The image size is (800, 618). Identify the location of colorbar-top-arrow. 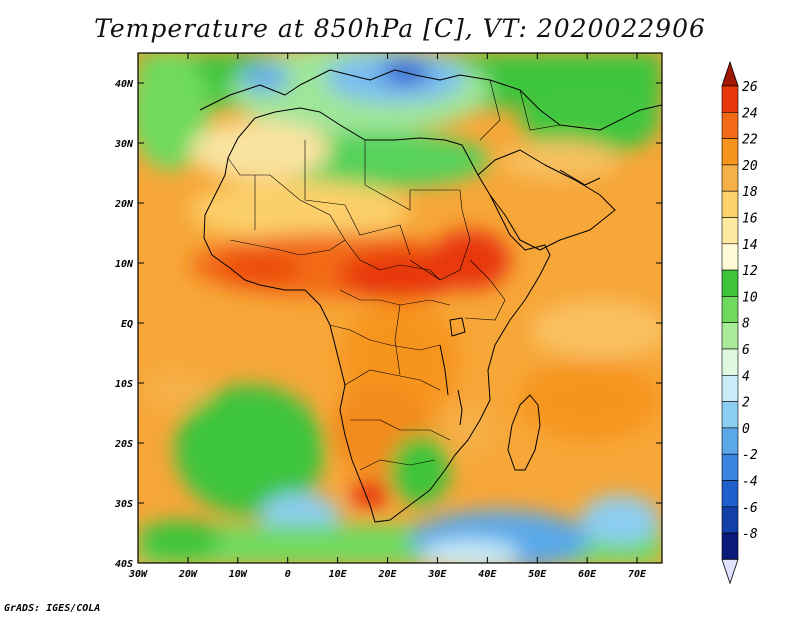
(730, 73).